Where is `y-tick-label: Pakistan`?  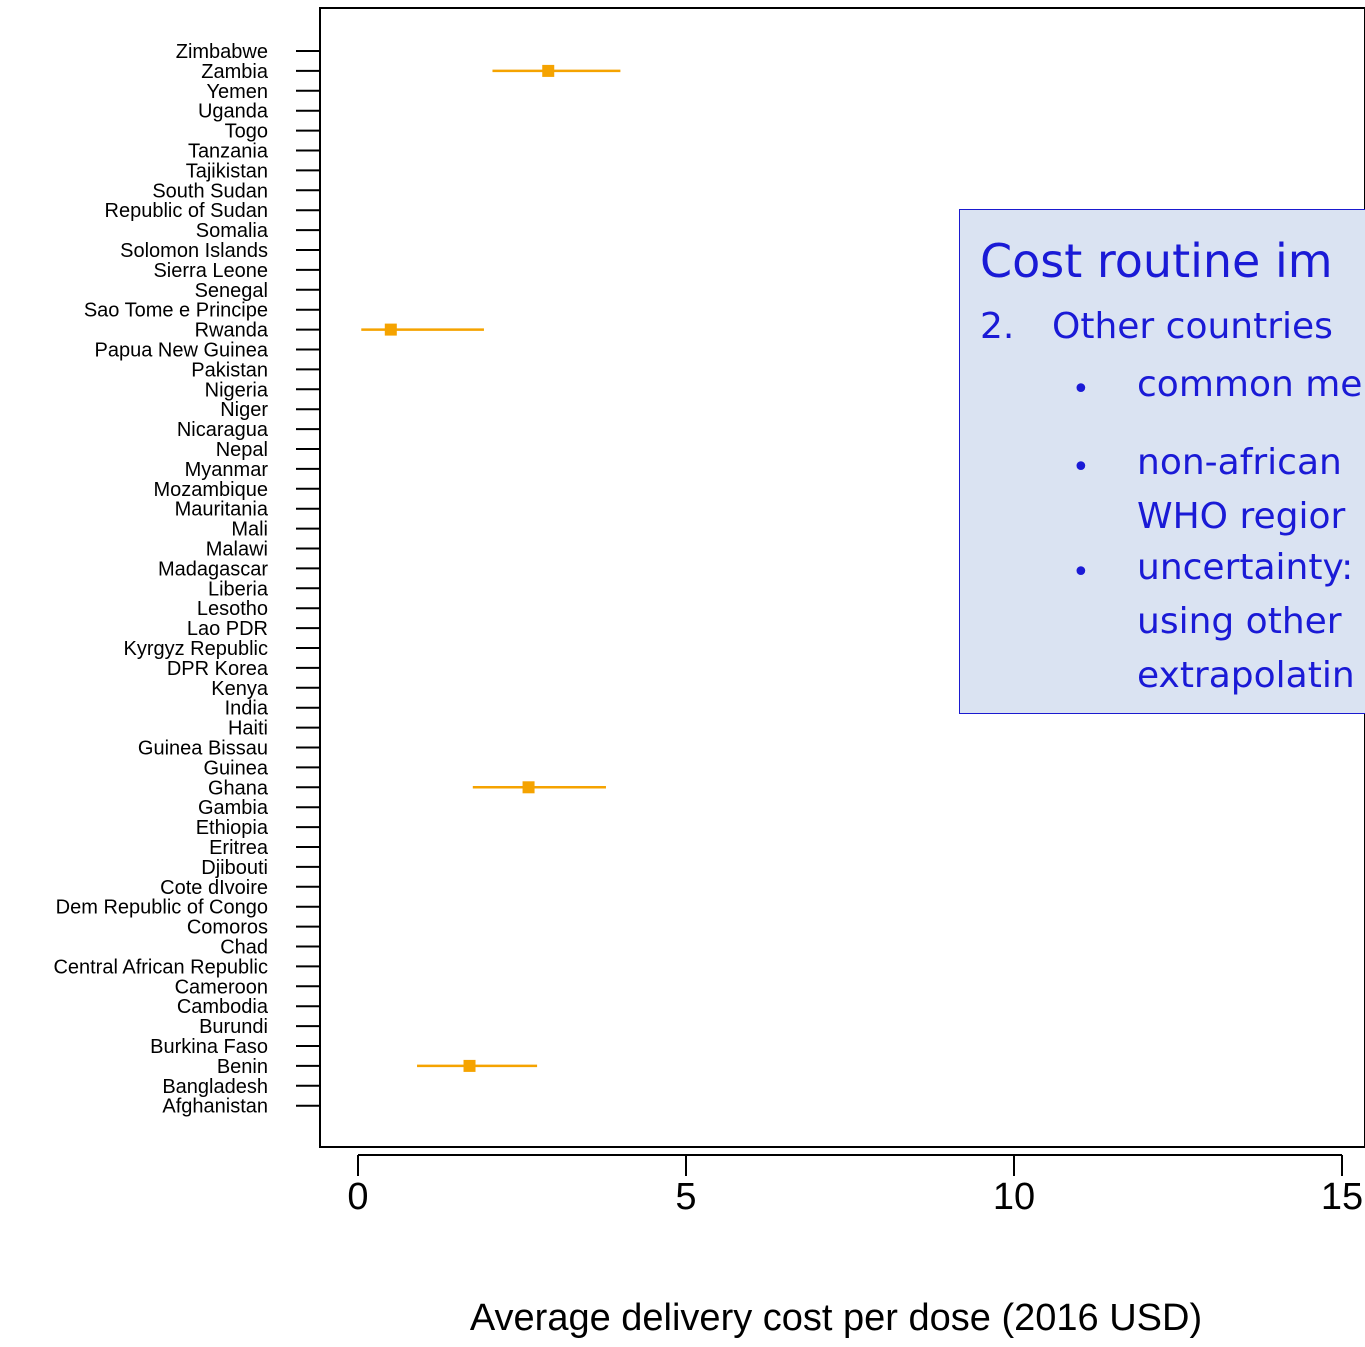
y-tick-label: Pakistan is located at coordinates (229, 370).